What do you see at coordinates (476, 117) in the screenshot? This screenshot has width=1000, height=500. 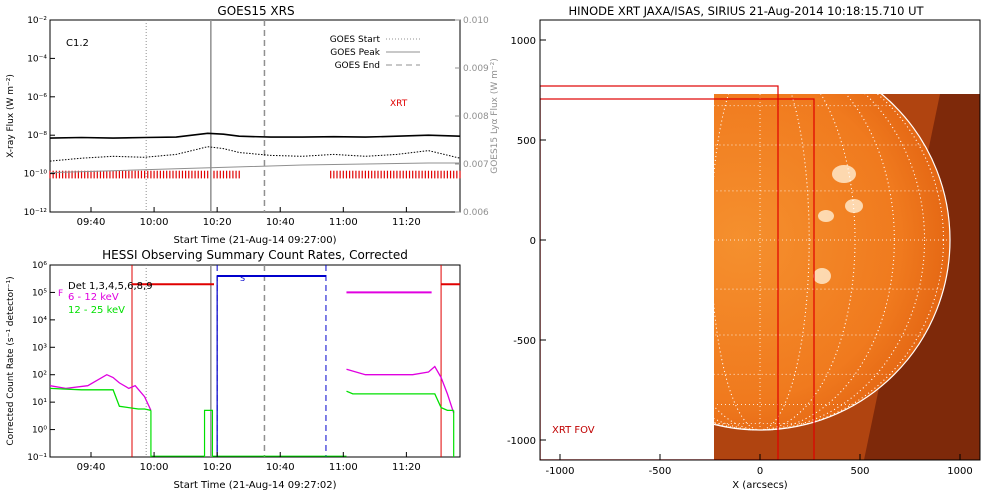 I see `goes-y2-tick-label: 0.008` at bounding box center [476, 117].